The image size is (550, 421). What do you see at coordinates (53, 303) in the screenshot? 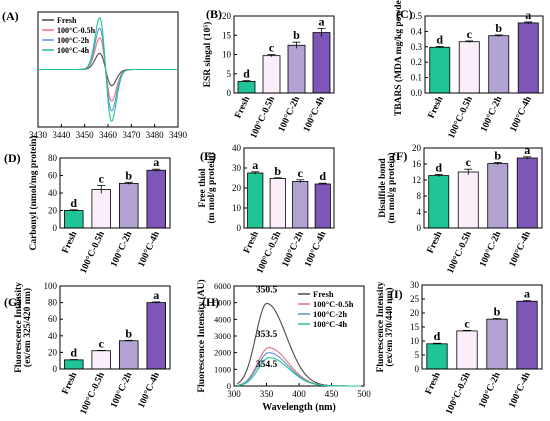
I see `y-tick-label: 80` at bounding box center [53, 303].